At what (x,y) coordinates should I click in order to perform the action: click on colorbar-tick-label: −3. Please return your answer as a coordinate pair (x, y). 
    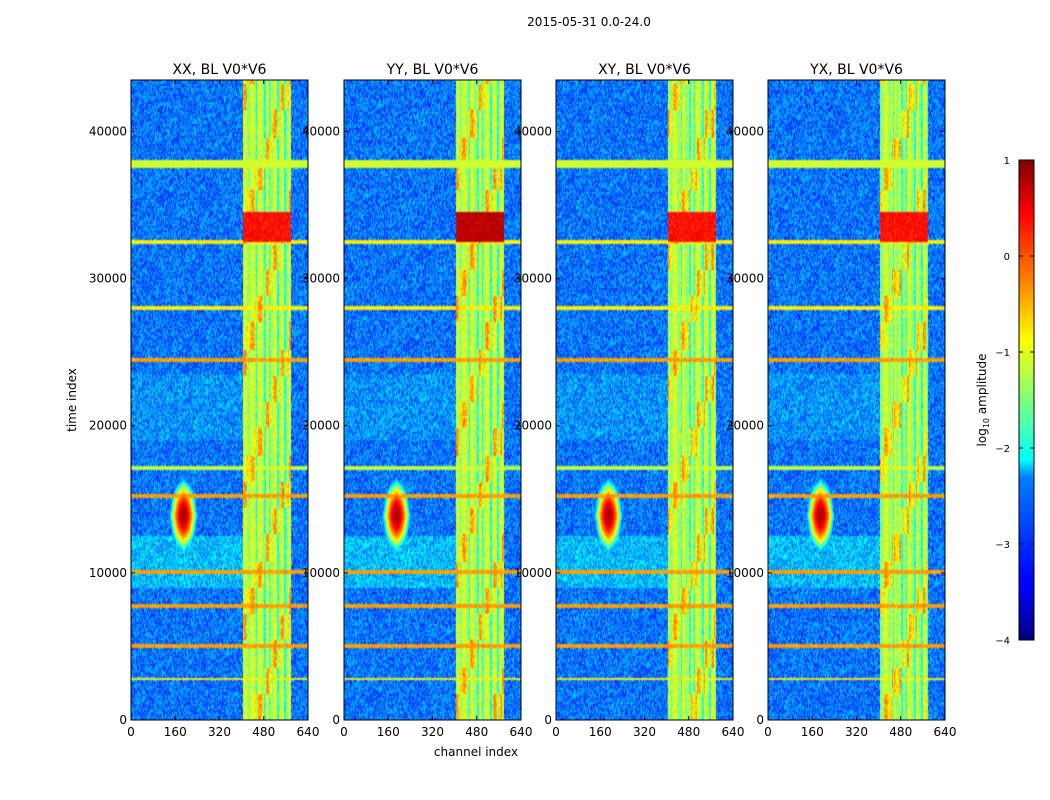
    Looking at the image, I should click on (1002, 545).